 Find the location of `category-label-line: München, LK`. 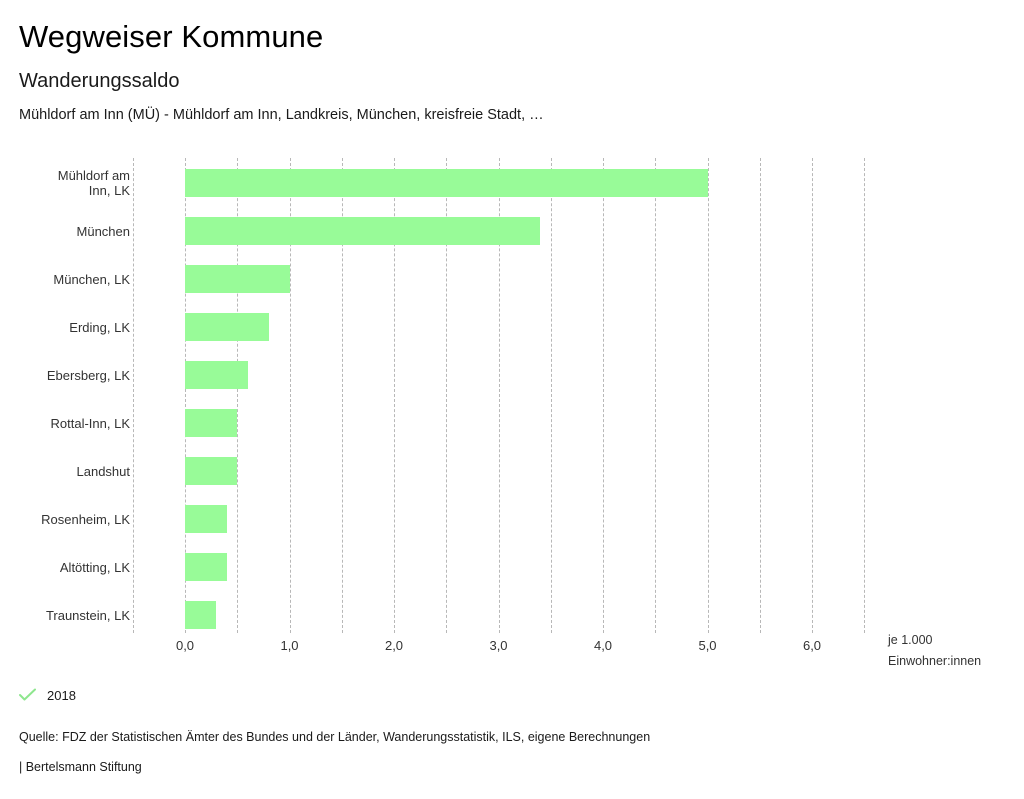

category-label-line: München, LK is located at coordinates (91, 279).